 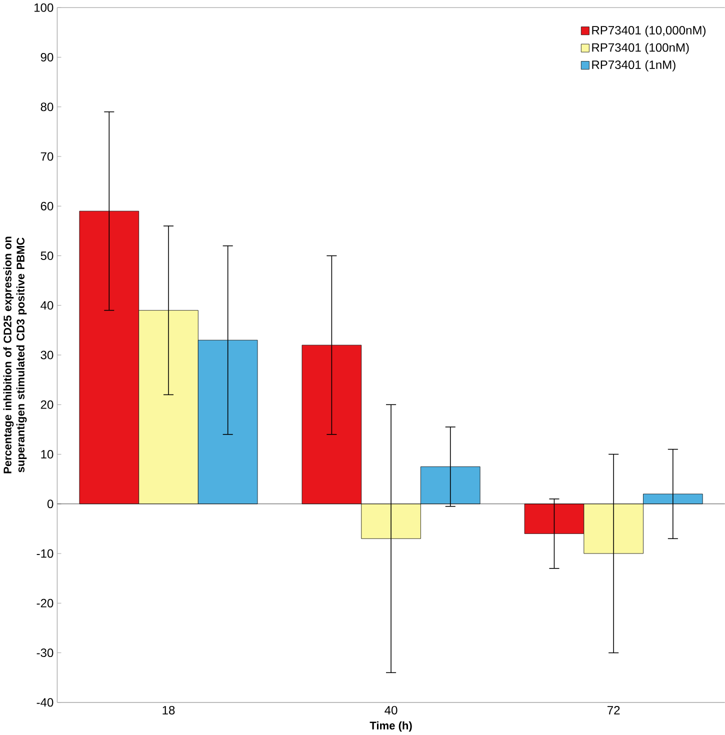 What do you see at coordinates (47, 305) in the screenshot?
I see `y-tick-label: 40` at bounding box center [47, 305].